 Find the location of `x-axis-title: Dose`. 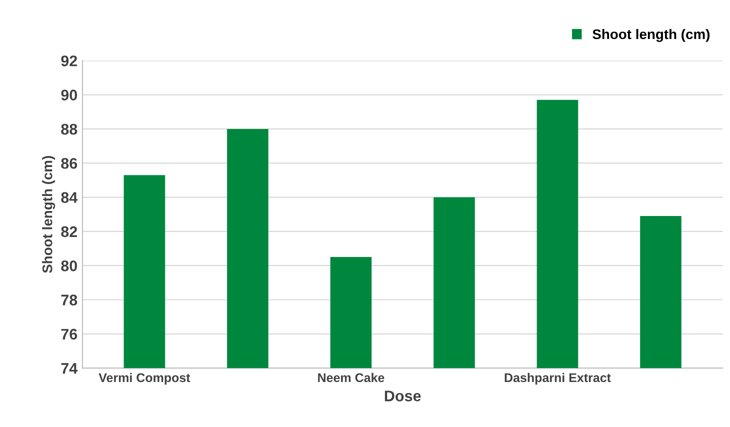

x-axis-title: Dose is located at coordinates (402, 396).